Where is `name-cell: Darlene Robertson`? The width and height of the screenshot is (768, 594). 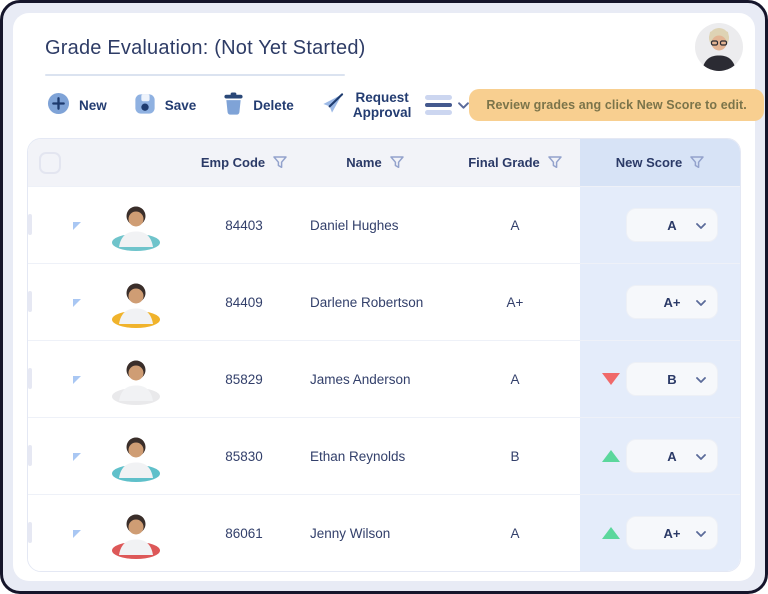
name-cell: Darlene Robertson is located at coordinates (367, 302).